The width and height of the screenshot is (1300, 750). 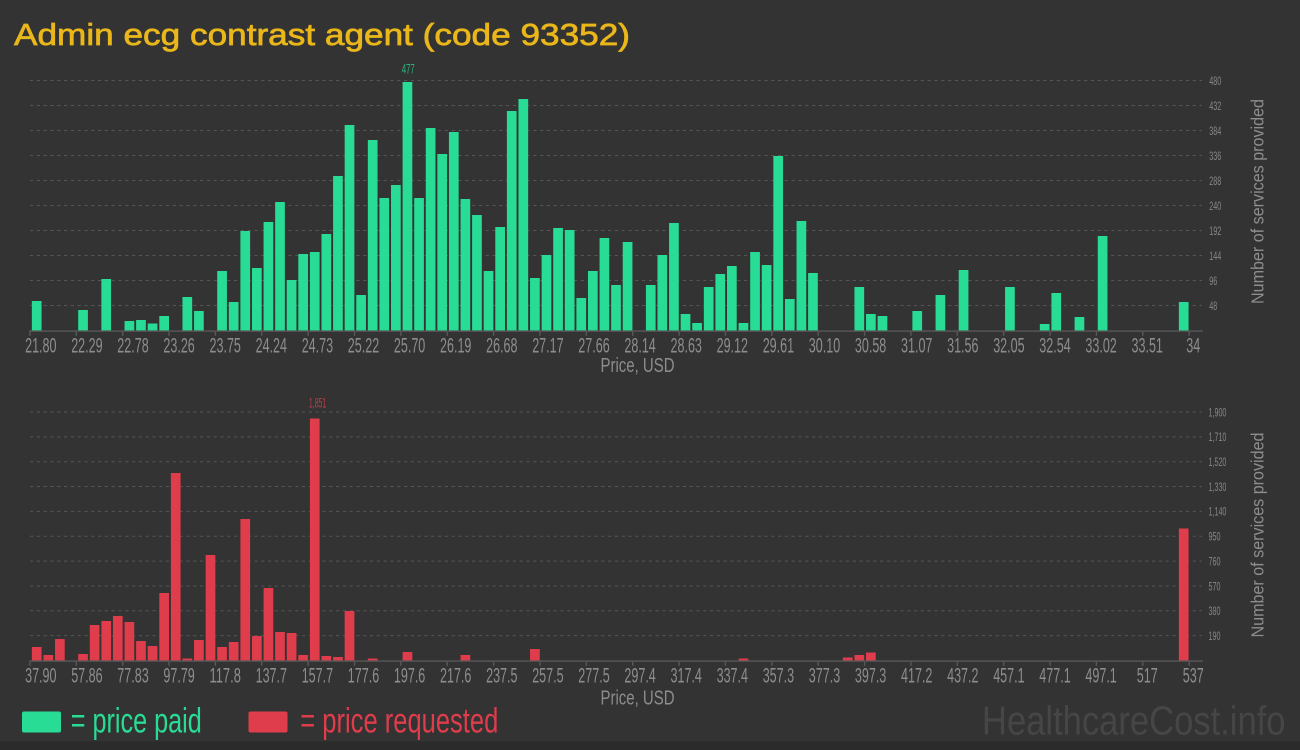 What do you see at coordinates (455, 345) in the screenshot?
I see `svg-text: 26.19` at bounding box center [455, 345].